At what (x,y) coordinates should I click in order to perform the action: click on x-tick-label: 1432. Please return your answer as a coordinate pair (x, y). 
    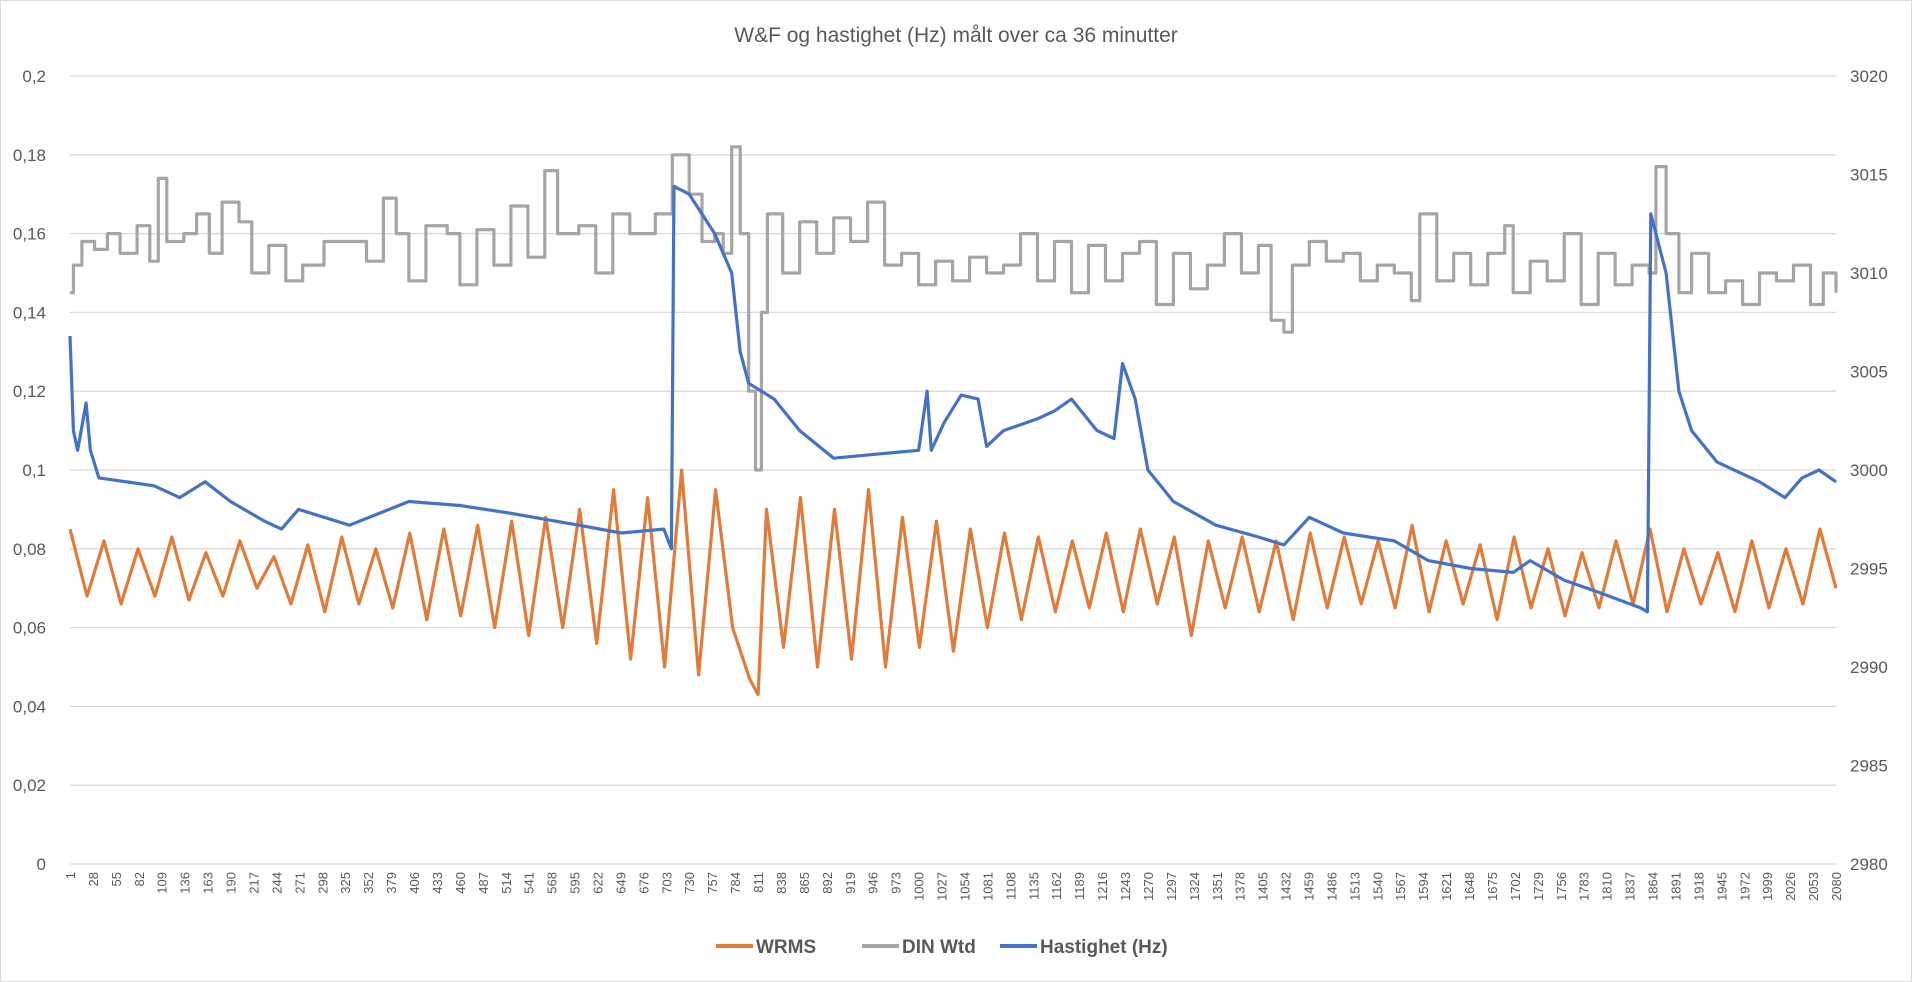
    Looking at the image, I should click on (1286, 886).